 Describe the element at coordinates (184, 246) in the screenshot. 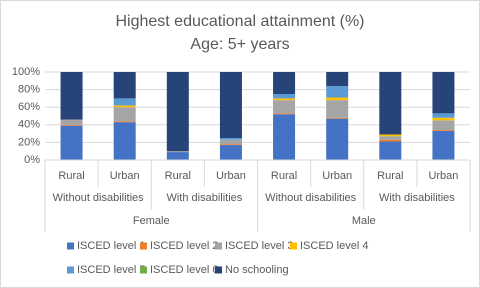

I see `legend-label: ISCED level 2` at that location.